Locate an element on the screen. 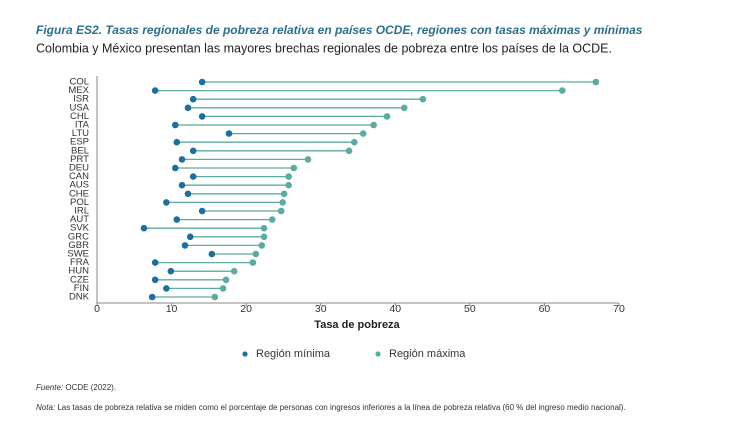 This screenshot has height=432, width=730. y-tick-label: CHE is located at coordinates (79, 193).